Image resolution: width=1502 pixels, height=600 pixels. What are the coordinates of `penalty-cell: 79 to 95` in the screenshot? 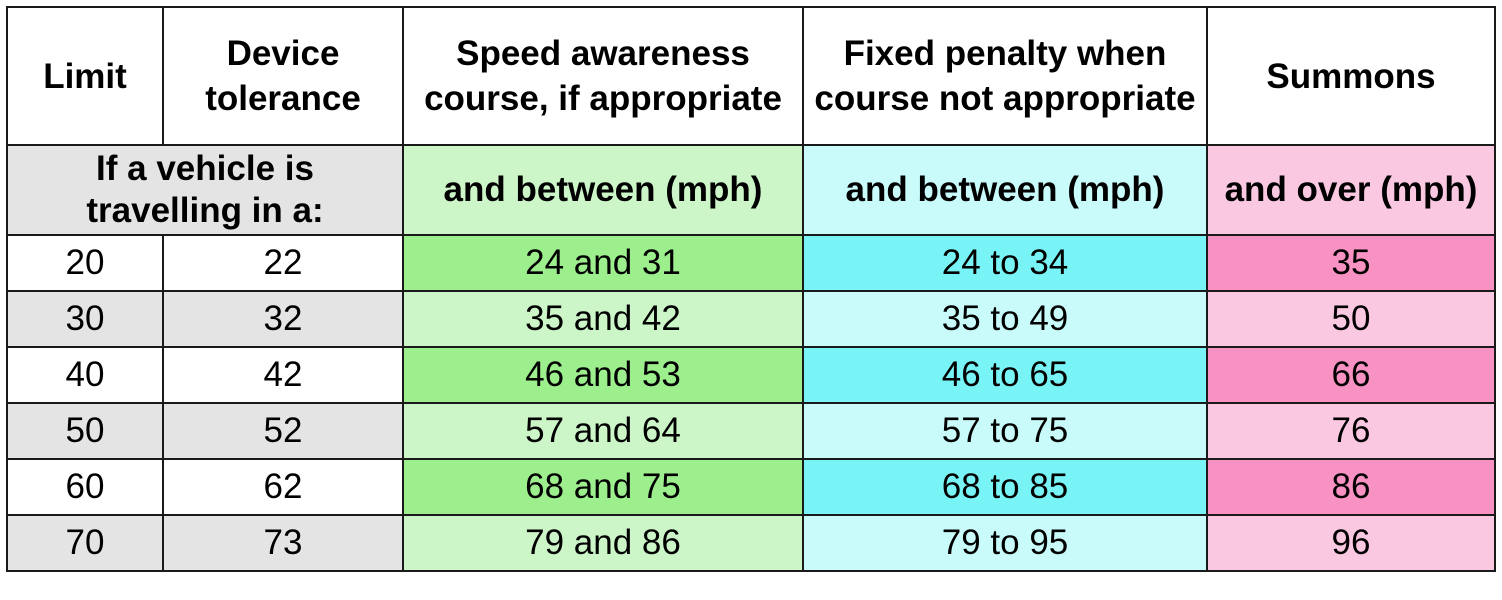 It's located at (1005, 543).